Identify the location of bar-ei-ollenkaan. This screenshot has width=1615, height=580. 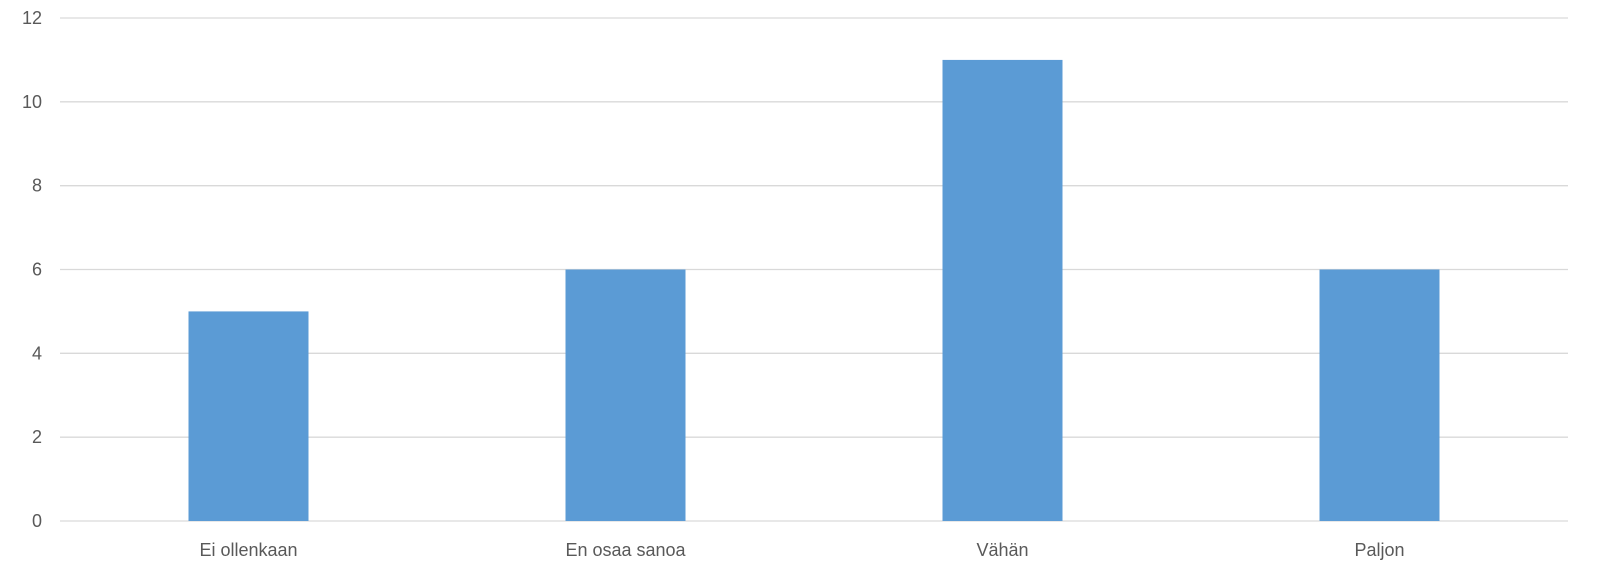
(248, 416).